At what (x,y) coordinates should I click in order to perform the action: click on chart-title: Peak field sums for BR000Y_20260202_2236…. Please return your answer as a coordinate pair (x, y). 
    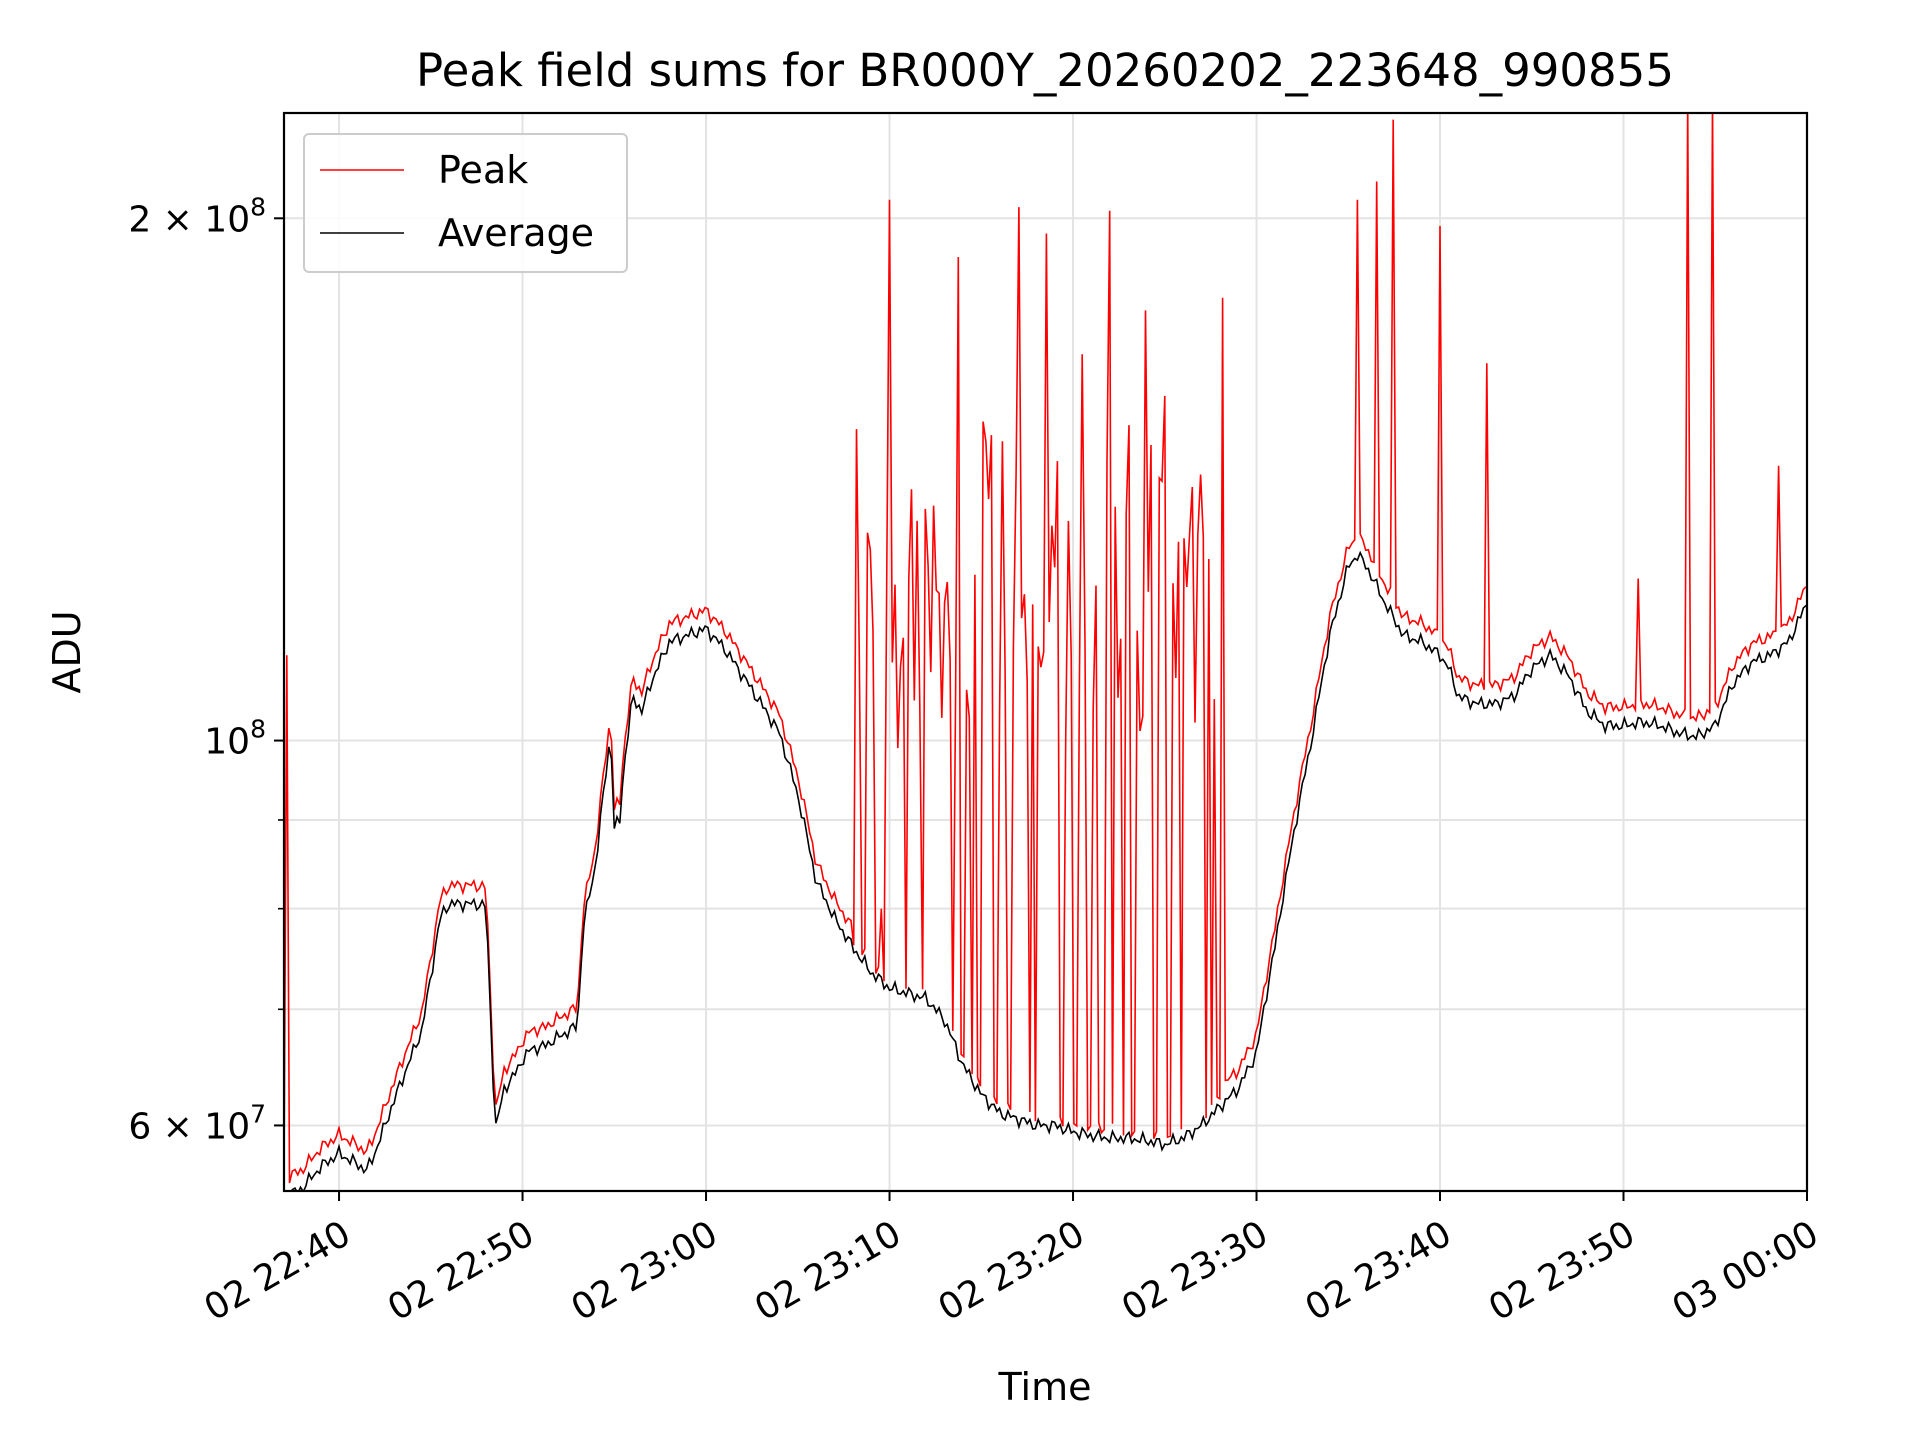
    Looking at the image, I should click on (1045, 70).